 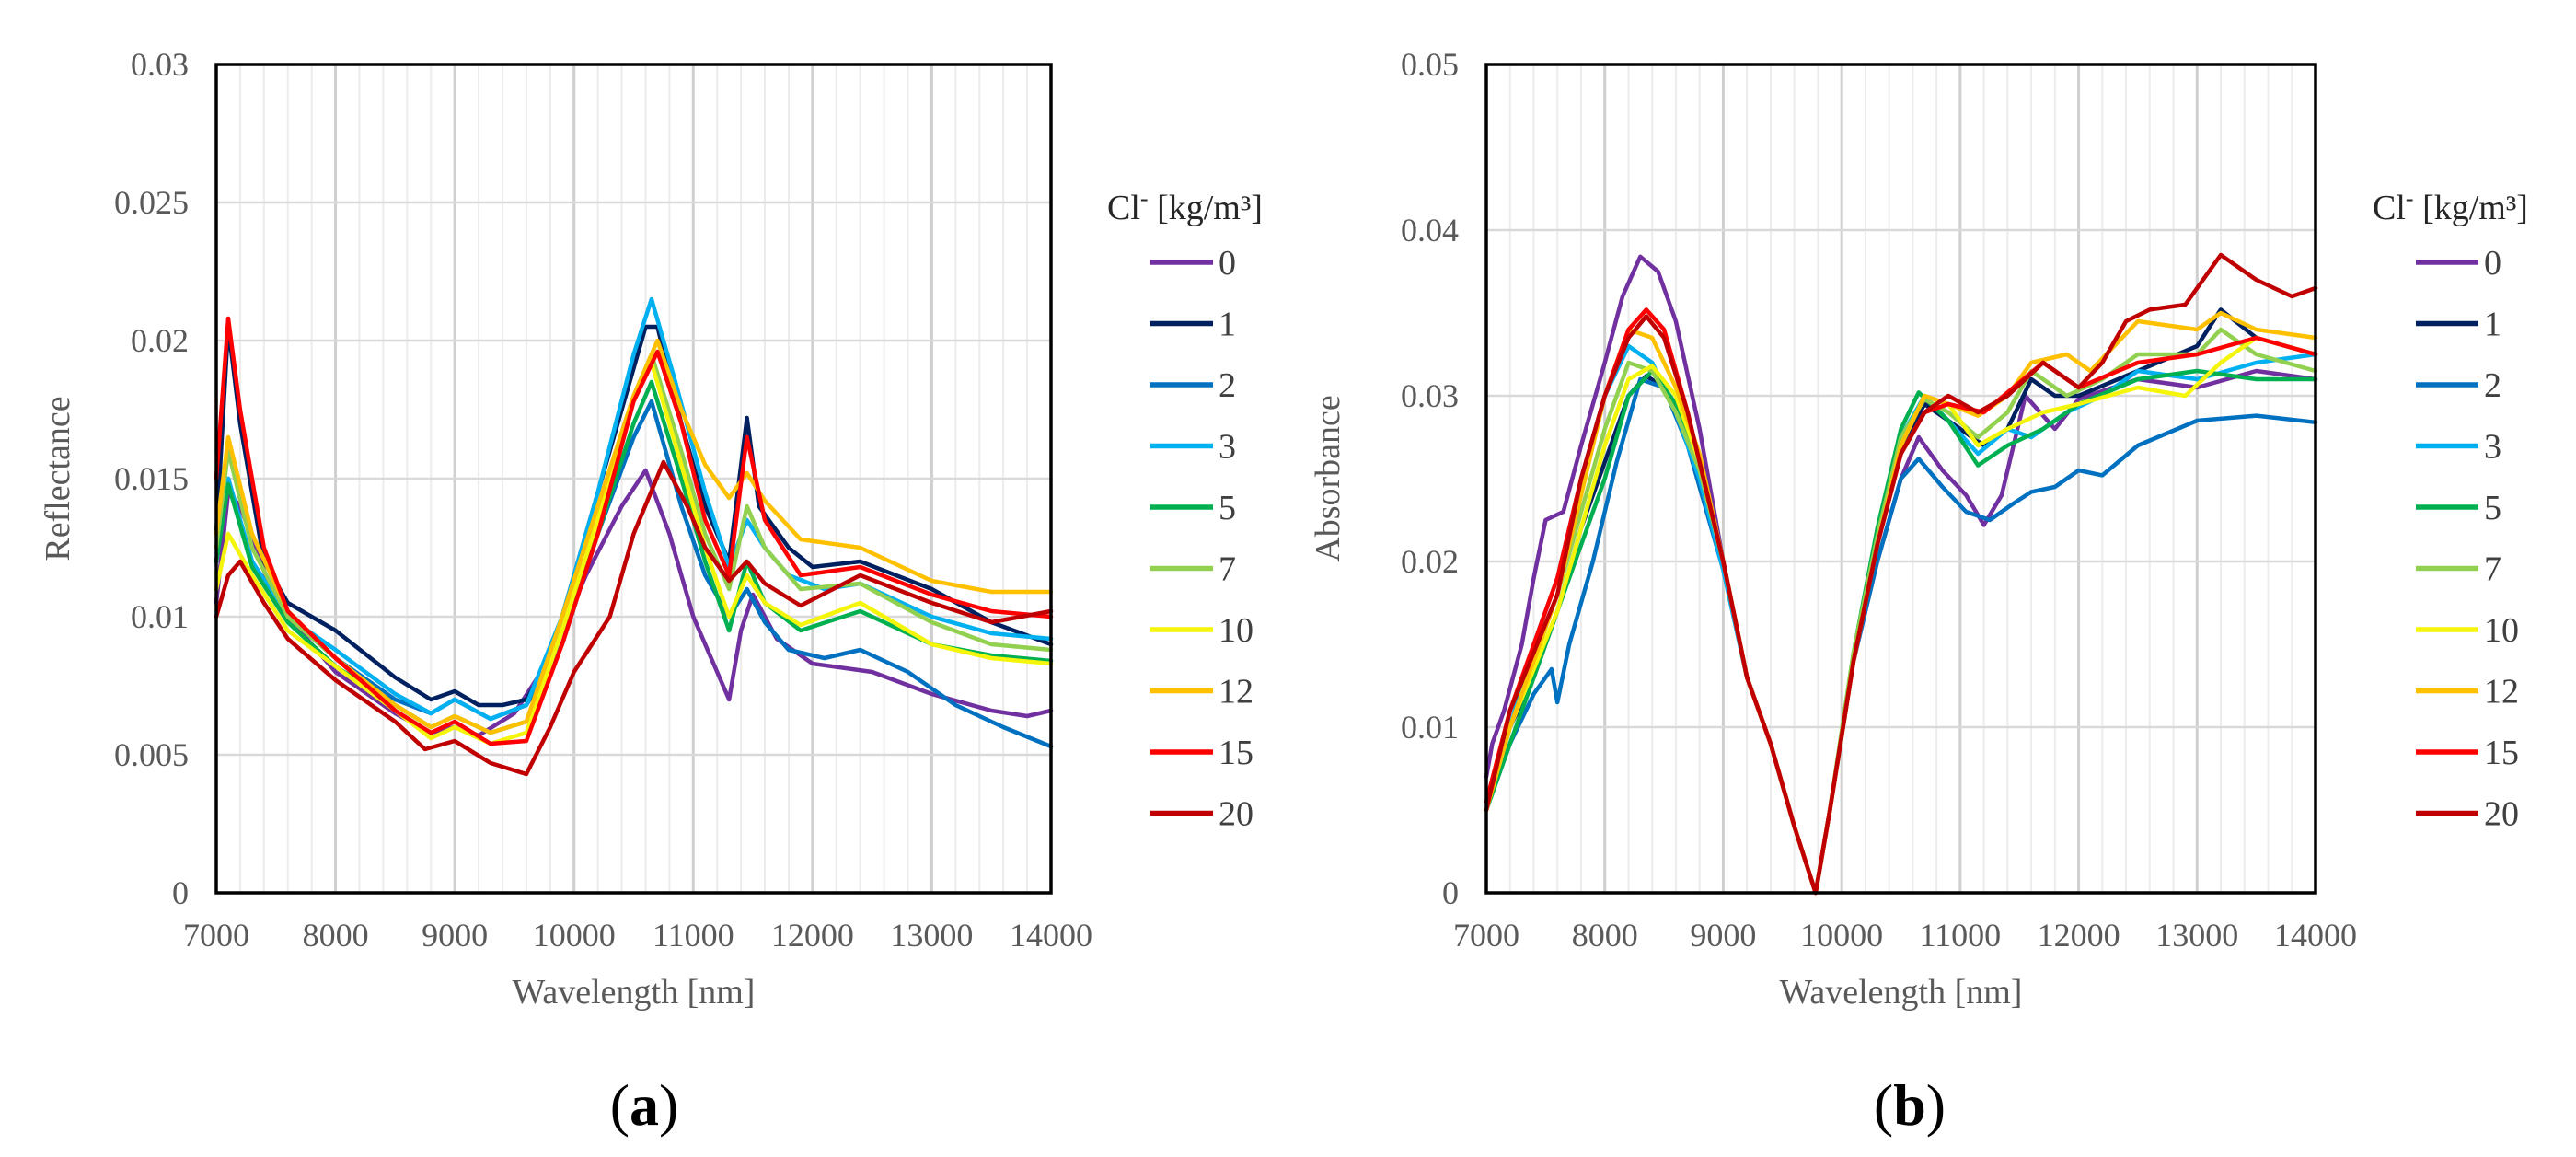 What do you see at coordinates (1723, 935) in the screenshot?
I see `chart-b-x-tick-label: 9000` at bounding box center [1723, 935].